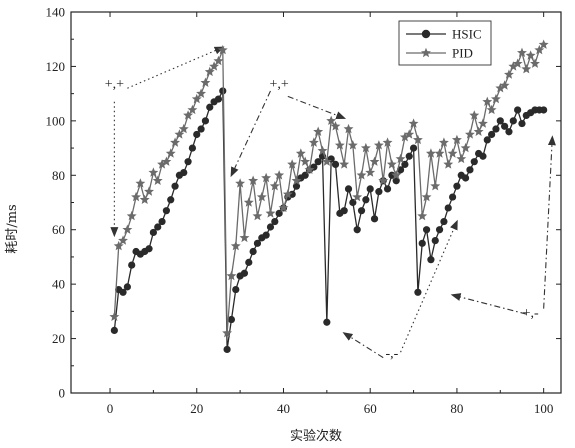  What do you see at coordinates (391, 354) in the screenshot?
I see `annotation-label: -,-` at bounding box center [391, 354].